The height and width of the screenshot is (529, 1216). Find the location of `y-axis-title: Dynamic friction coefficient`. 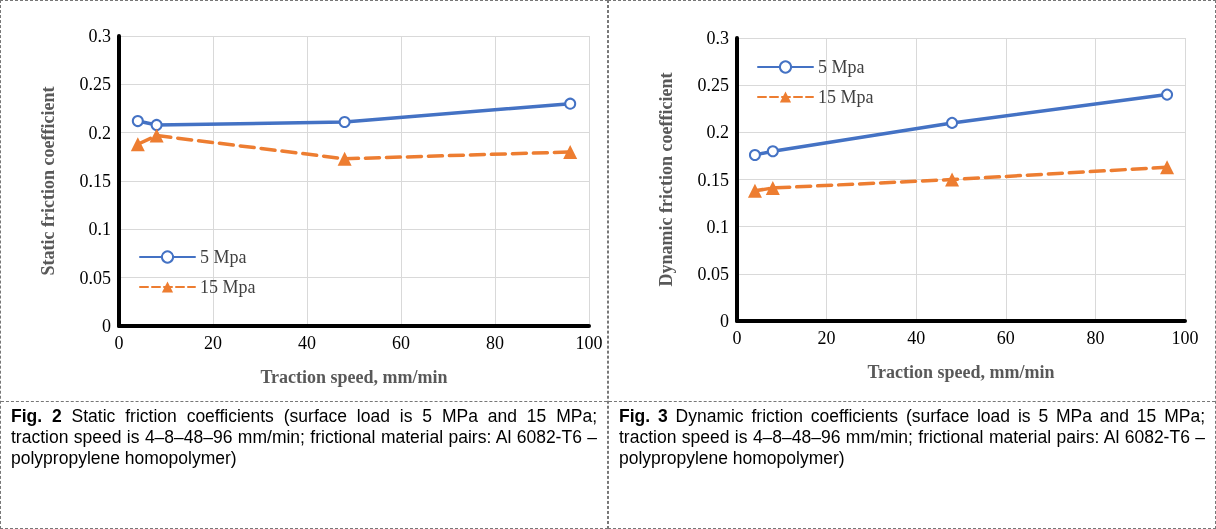

y-axis-title: Dynamic friction coefficient is located at coordinates (666, 179).